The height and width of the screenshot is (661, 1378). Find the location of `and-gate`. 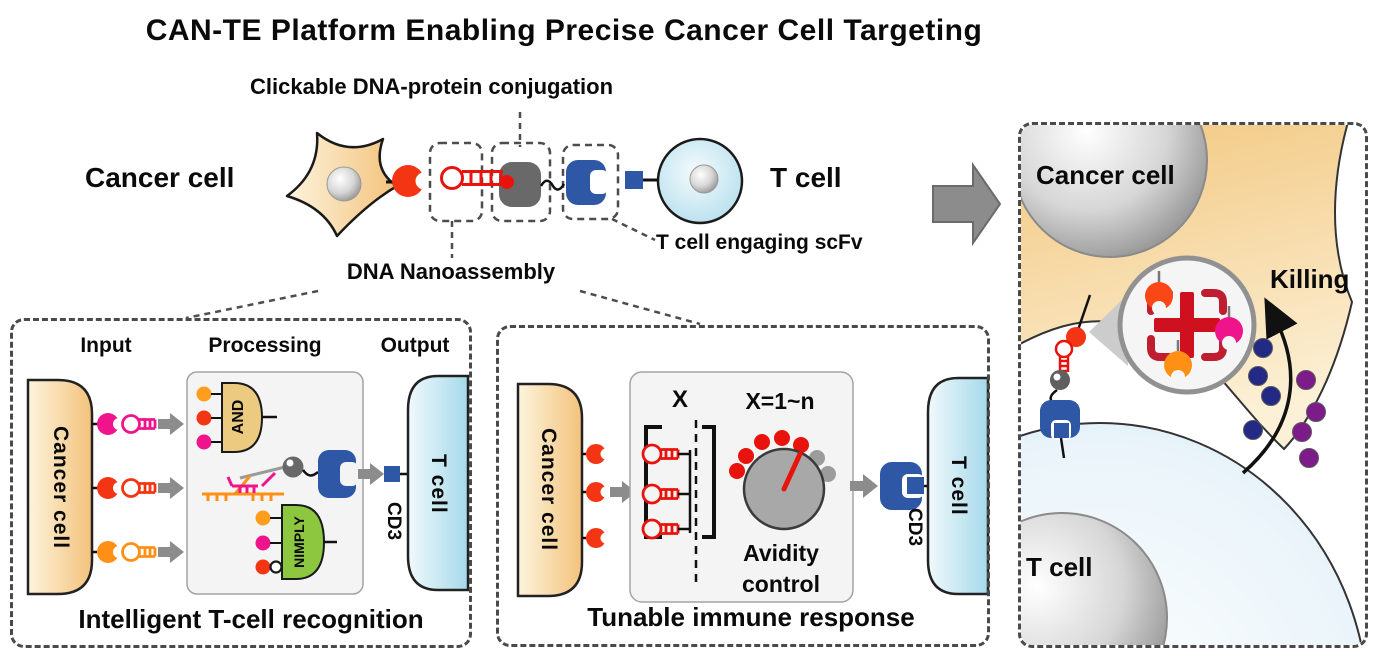

and-gate is located at coordinates (236, 417).